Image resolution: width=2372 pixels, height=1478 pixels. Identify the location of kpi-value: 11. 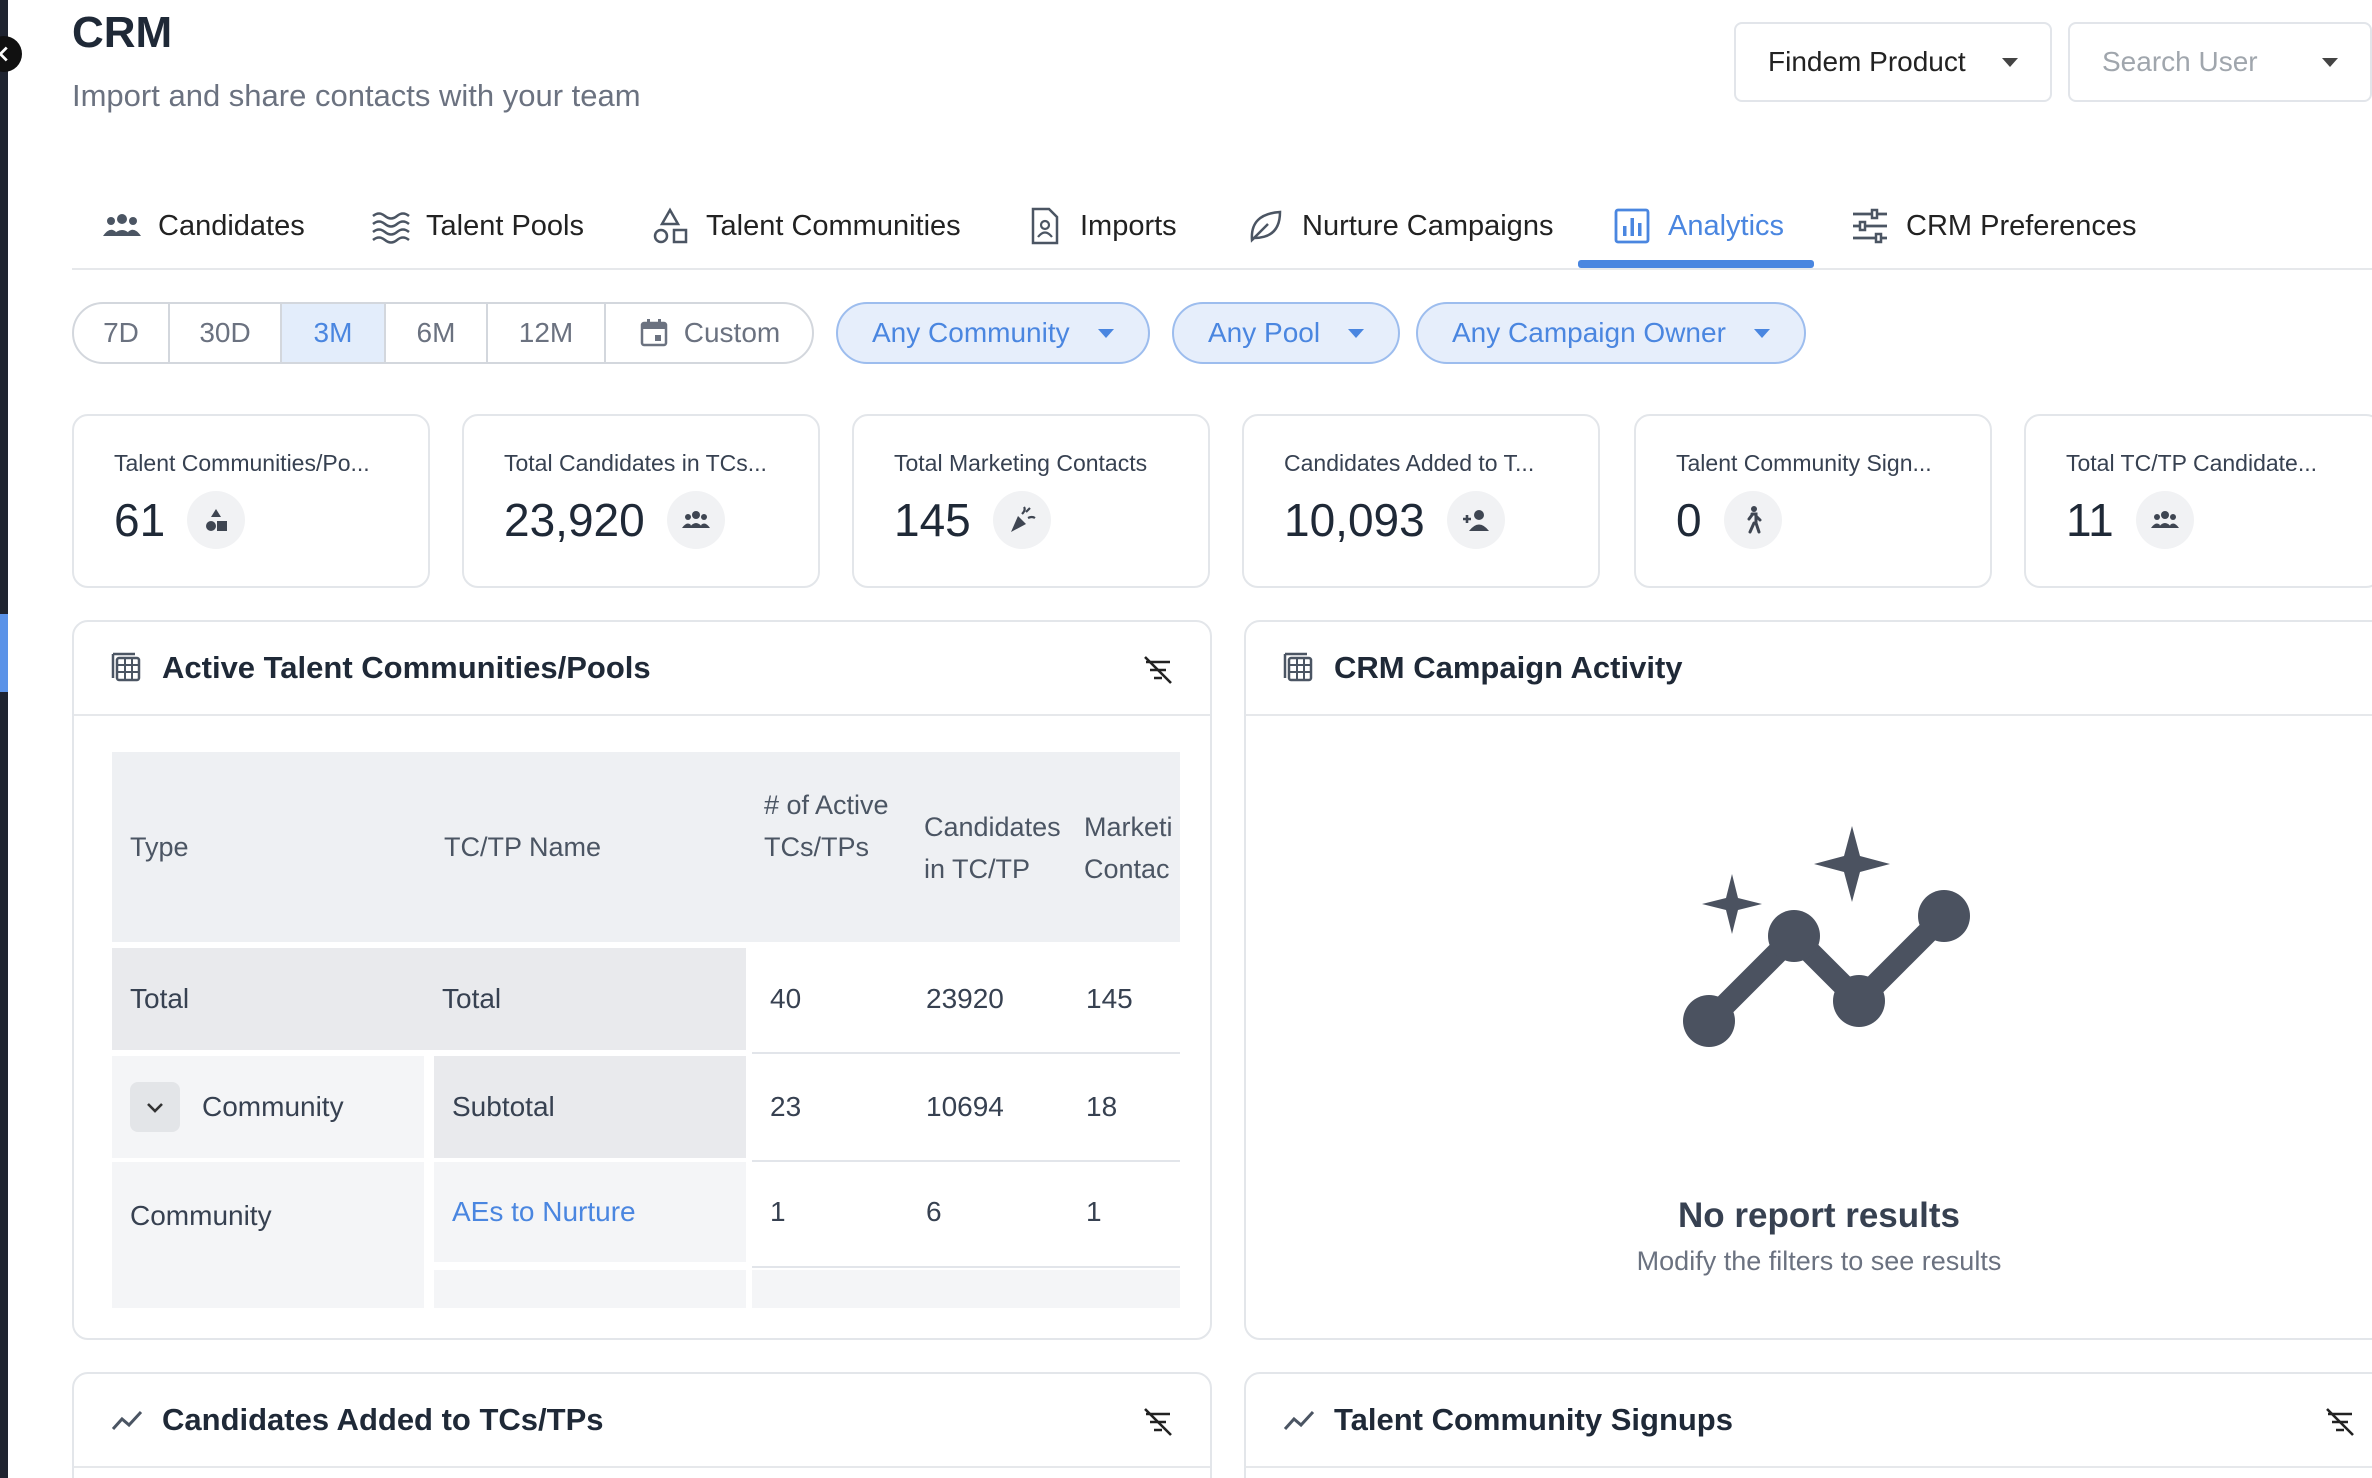
(2090, 520).